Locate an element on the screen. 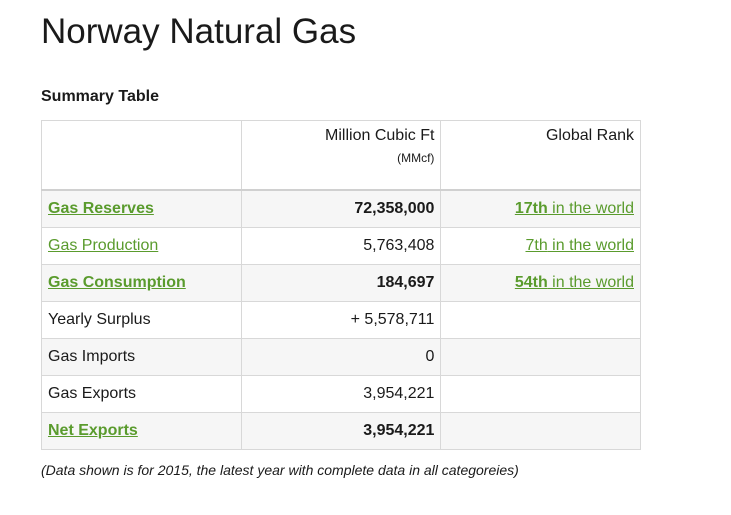 The width and height of the screenshot is (731, 515). row-label-cell: Net Exports is located at coordinates (141, 431).